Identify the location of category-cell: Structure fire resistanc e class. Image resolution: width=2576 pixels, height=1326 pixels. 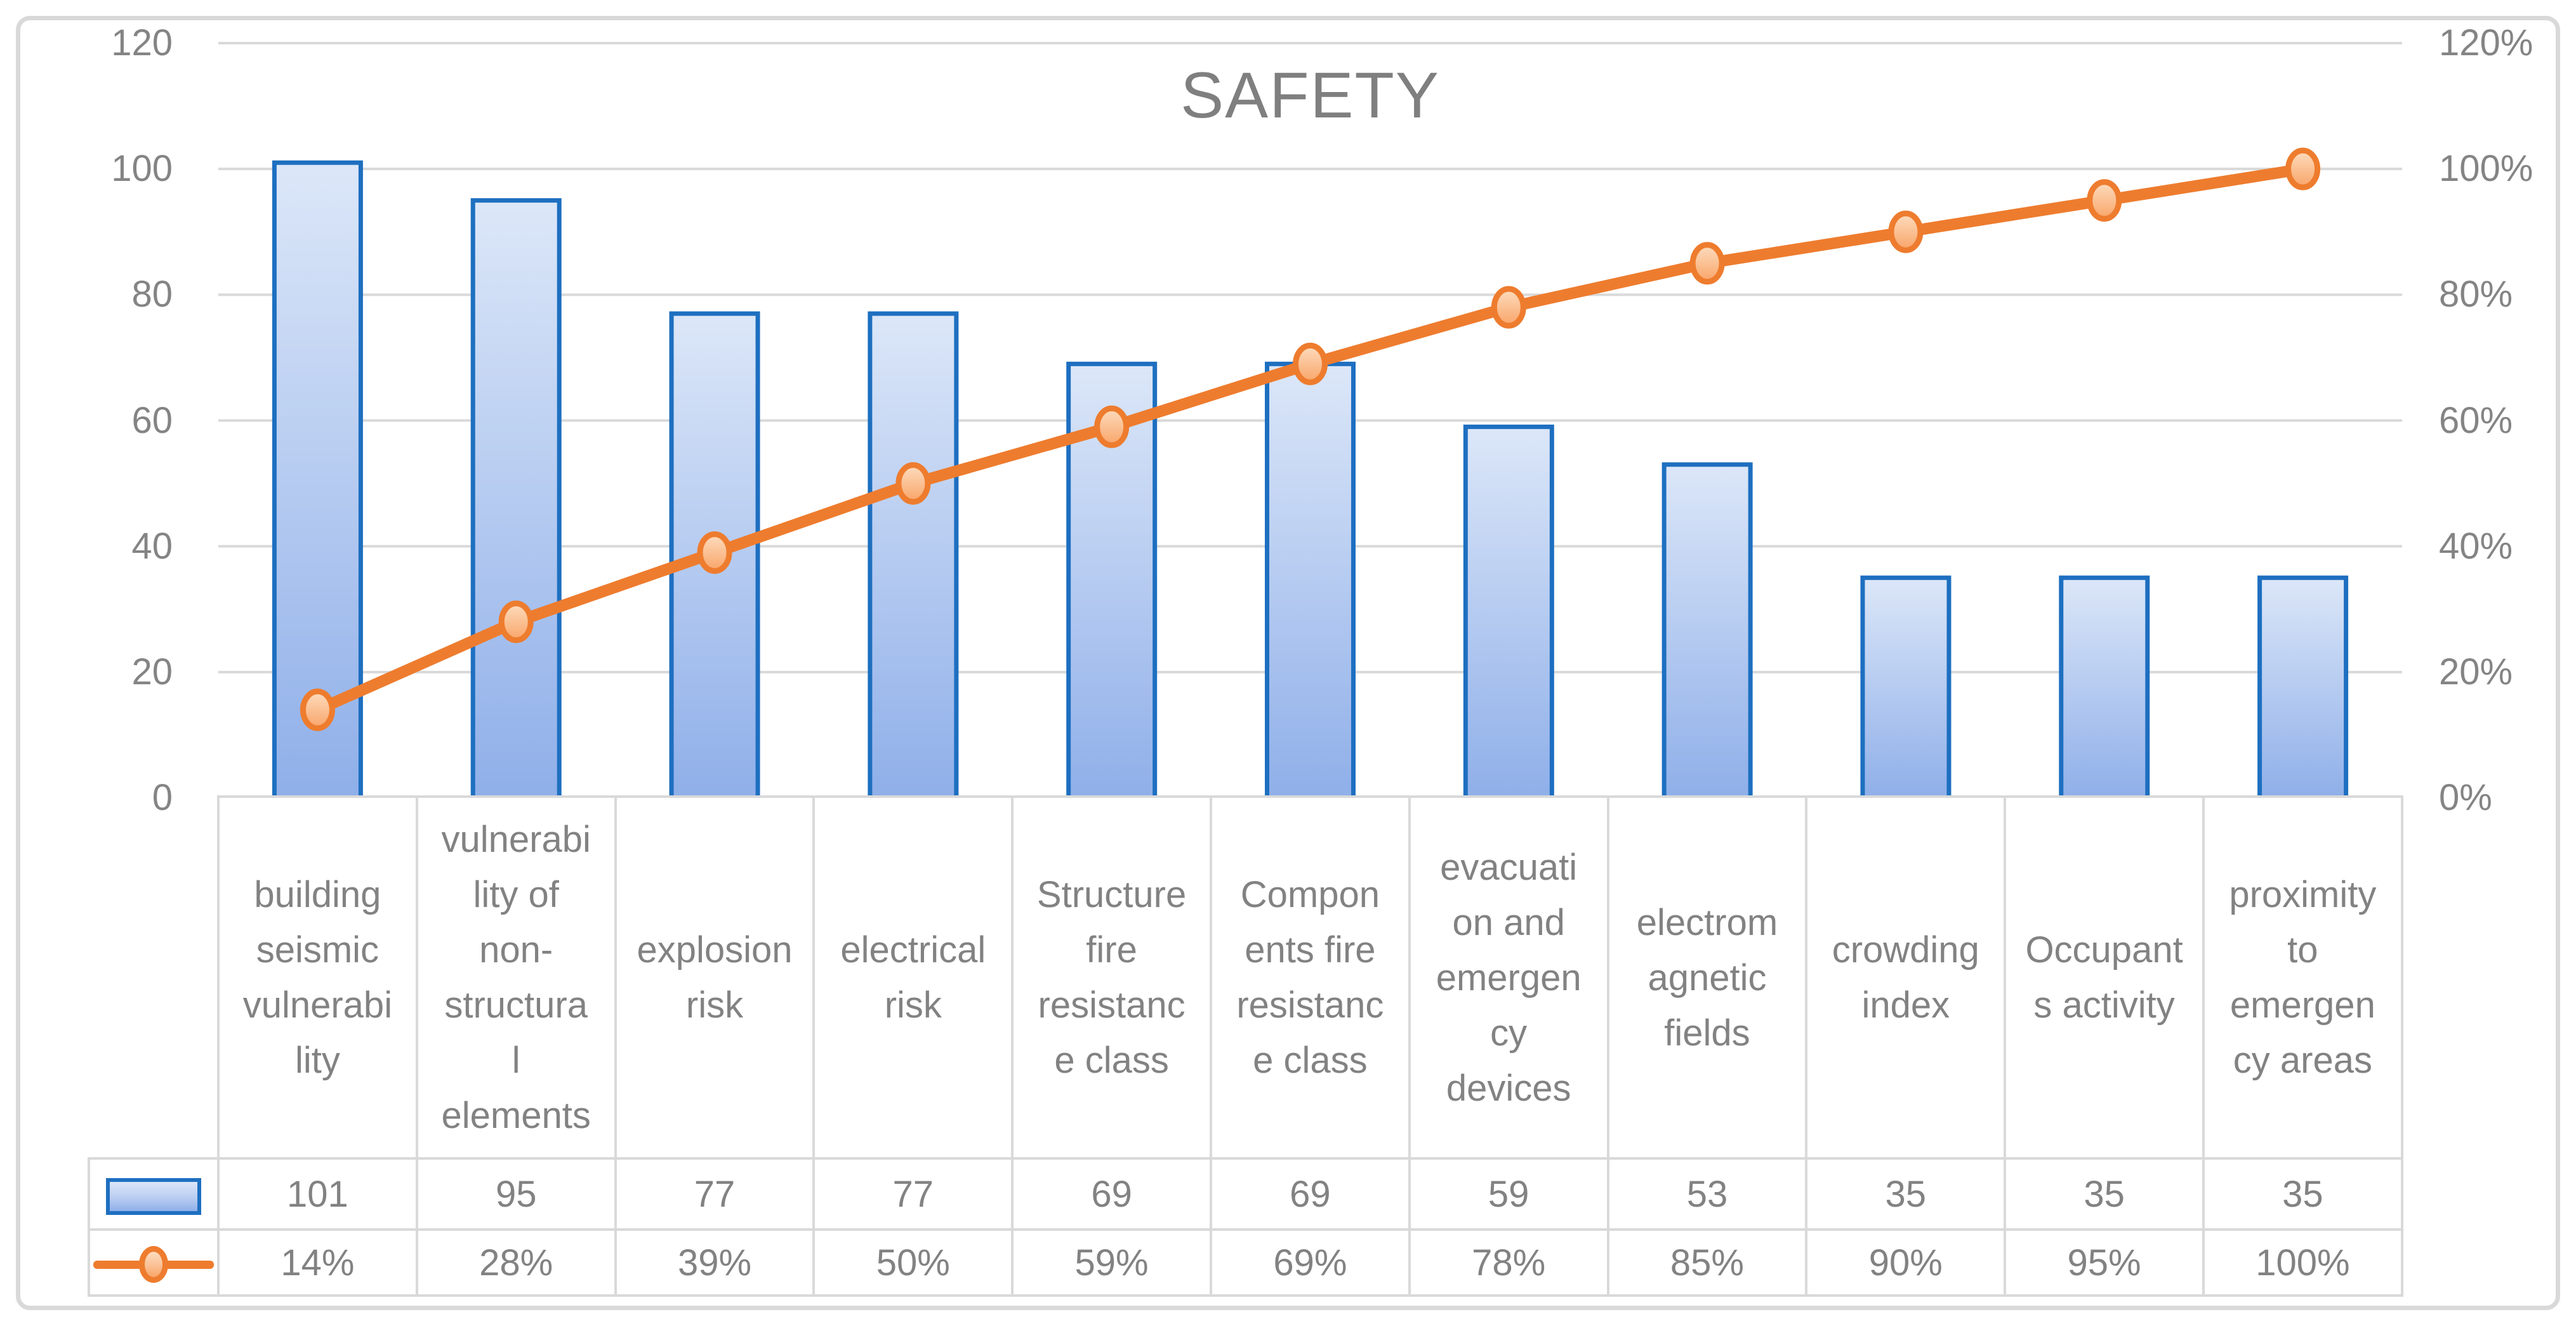
(1111, 977).